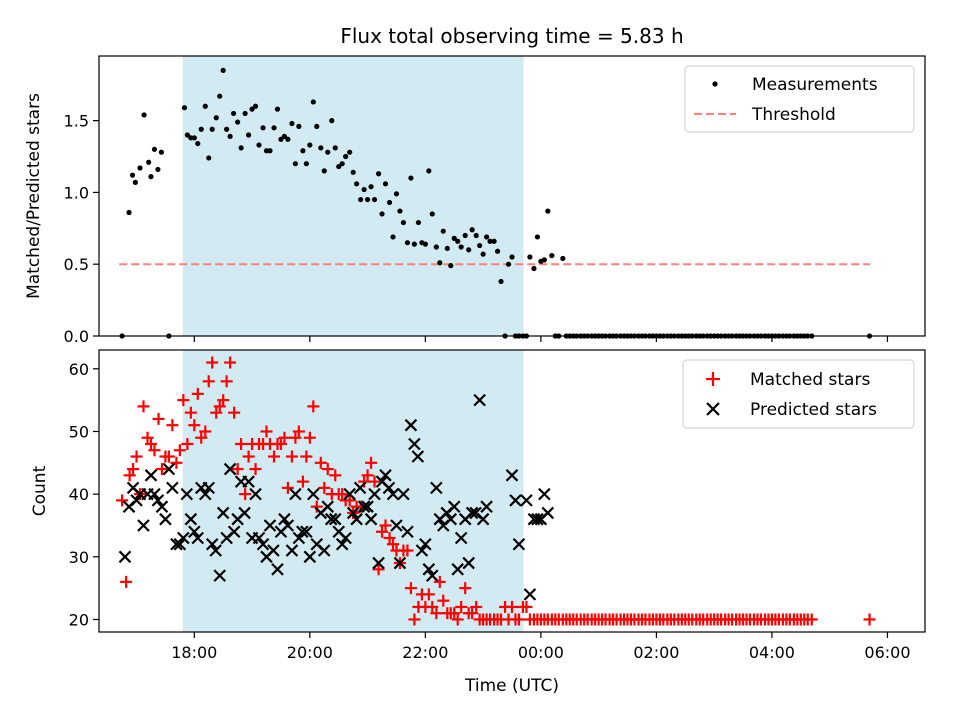  What do you see at coordinates (40, 490) in the screenshot?
I see `bottom-y-axis-label: Count` at bounding box center [40, 490].